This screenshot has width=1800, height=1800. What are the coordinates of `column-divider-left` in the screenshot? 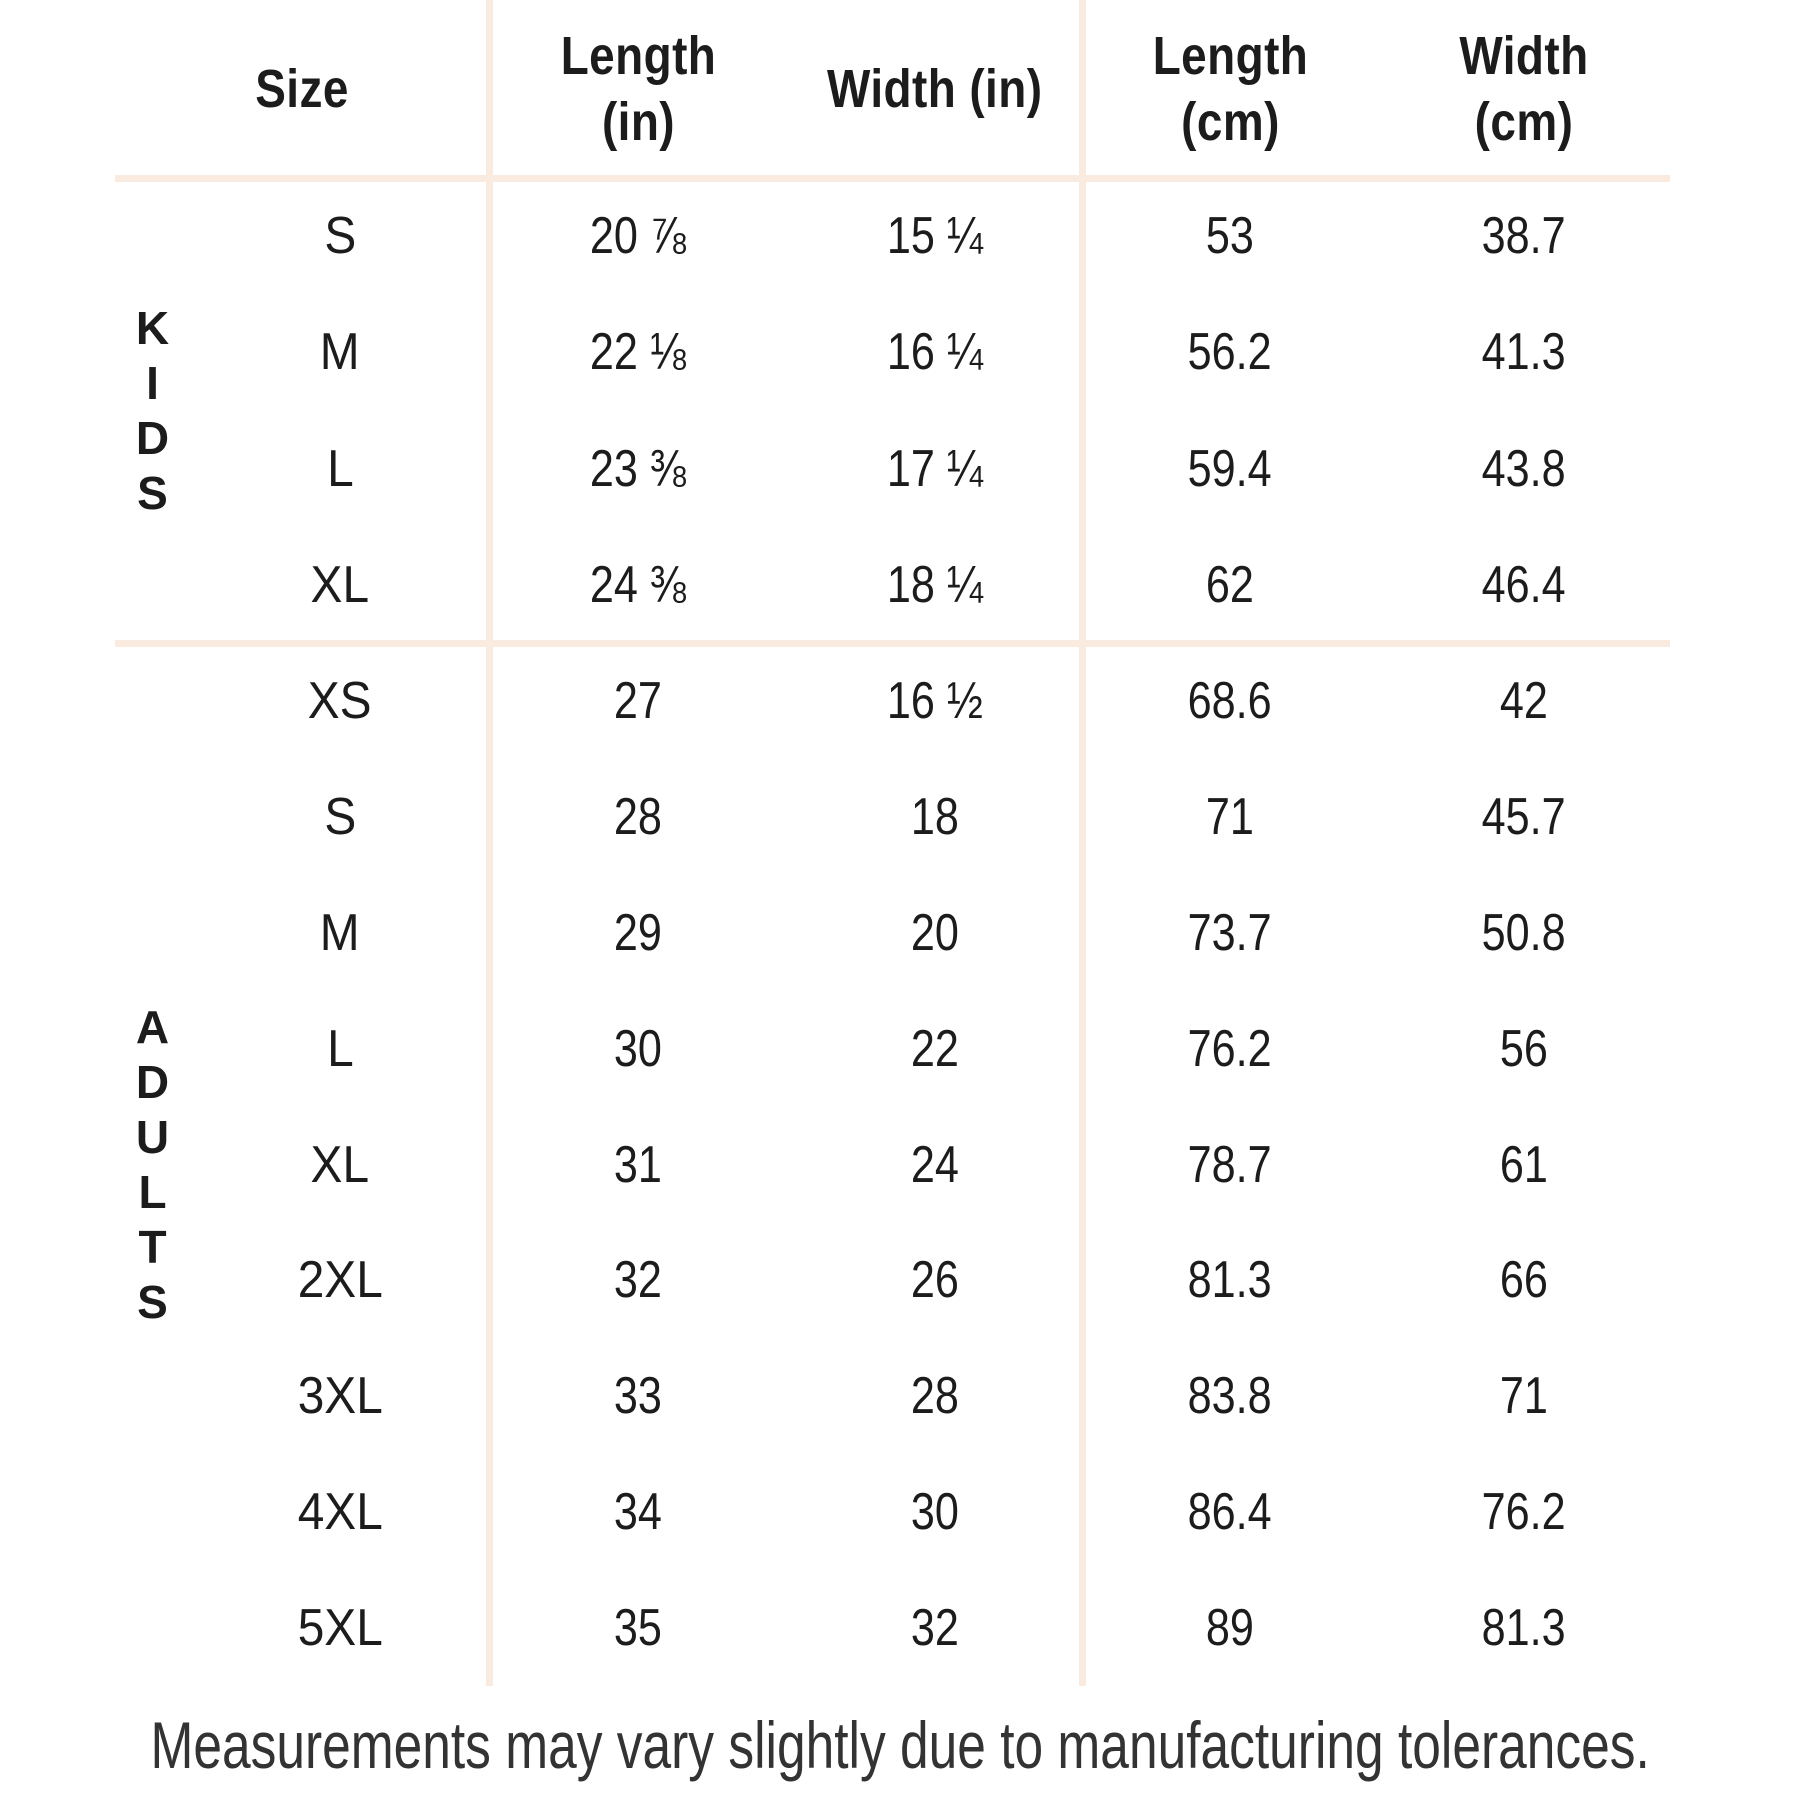 It's located at (489, 843).